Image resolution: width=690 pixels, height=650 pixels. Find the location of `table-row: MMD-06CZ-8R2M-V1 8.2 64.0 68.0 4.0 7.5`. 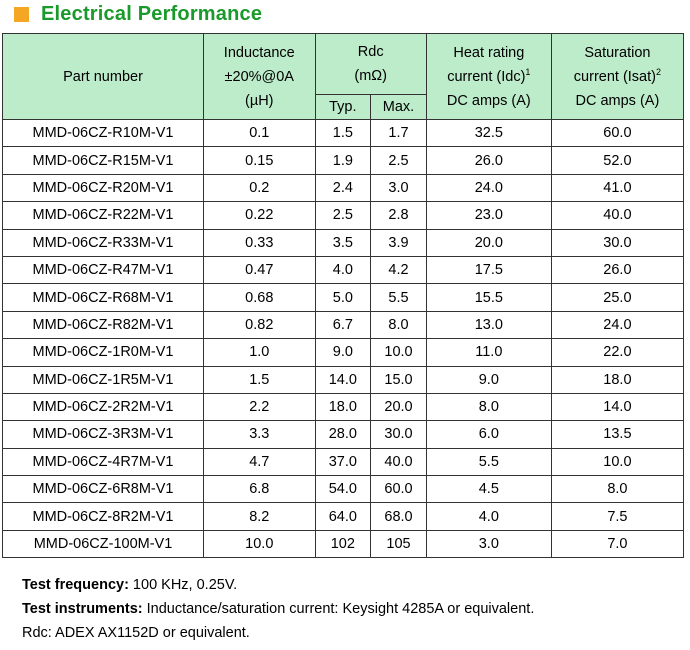

table-row: MMD-06CZ-8R2M-V1 8.2 64.0 68.0 4.0 7.5 is located at coordinates (343, 516).